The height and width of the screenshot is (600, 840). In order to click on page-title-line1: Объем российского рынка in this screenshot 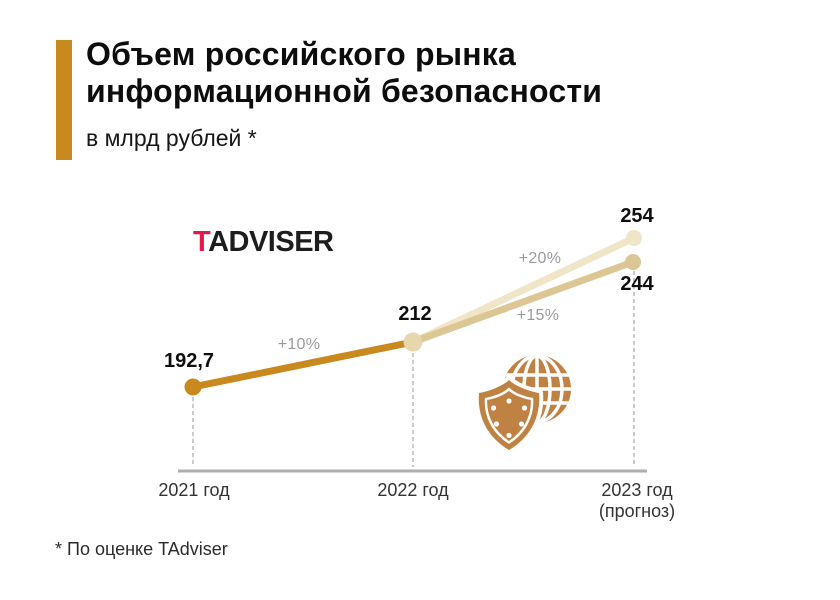, I will do `click(301, 54)`.